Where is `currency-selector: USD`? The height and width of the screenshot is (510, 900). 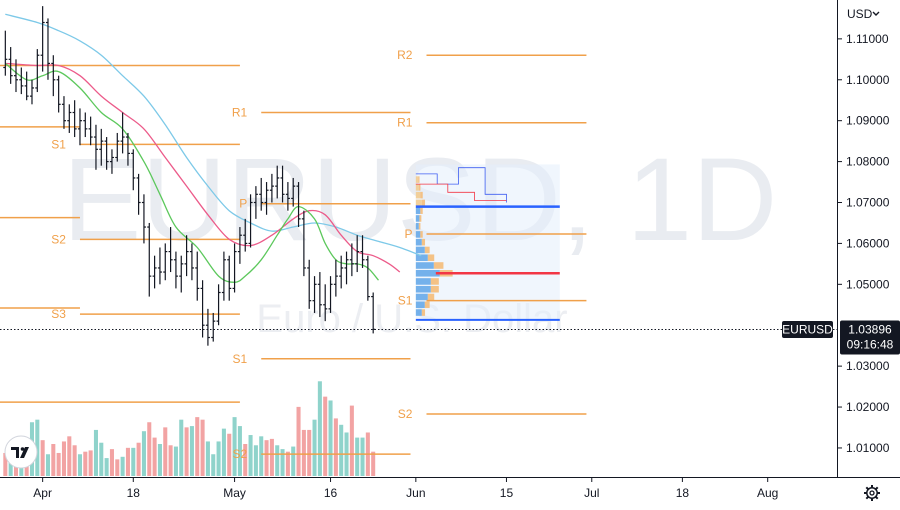 currency-selector: USD is located at coordinates (863, 14).